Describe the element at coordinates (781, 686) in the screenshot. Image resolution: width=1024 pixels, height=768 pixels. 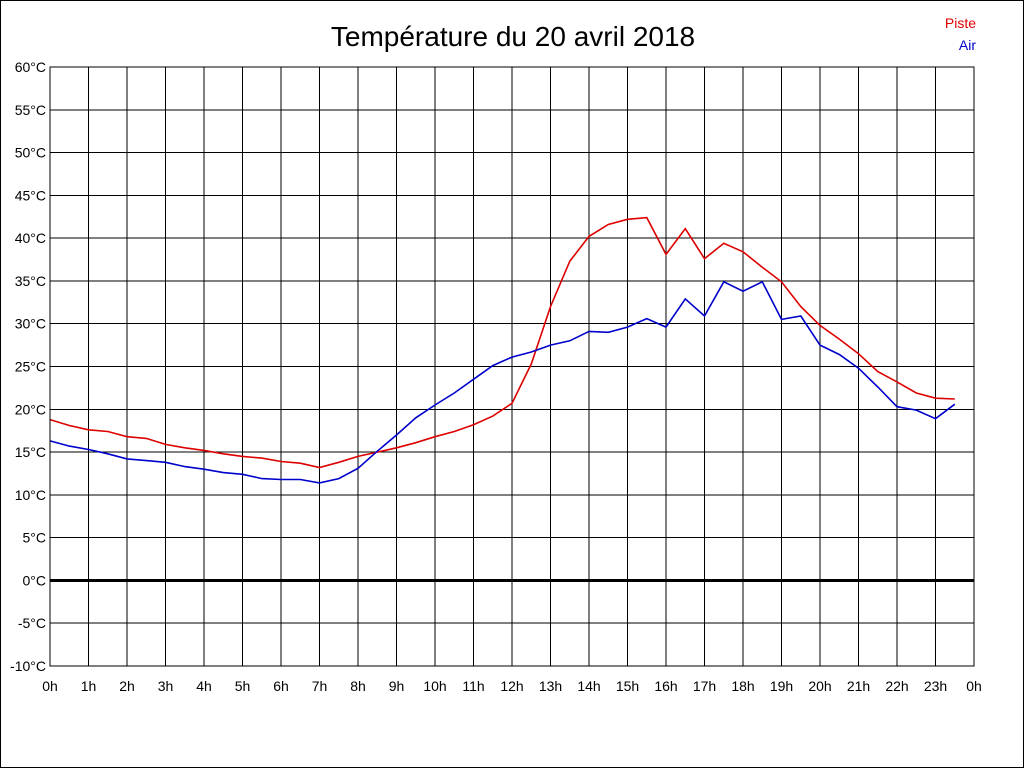
I see `x-tick-label: 19h` at that location.